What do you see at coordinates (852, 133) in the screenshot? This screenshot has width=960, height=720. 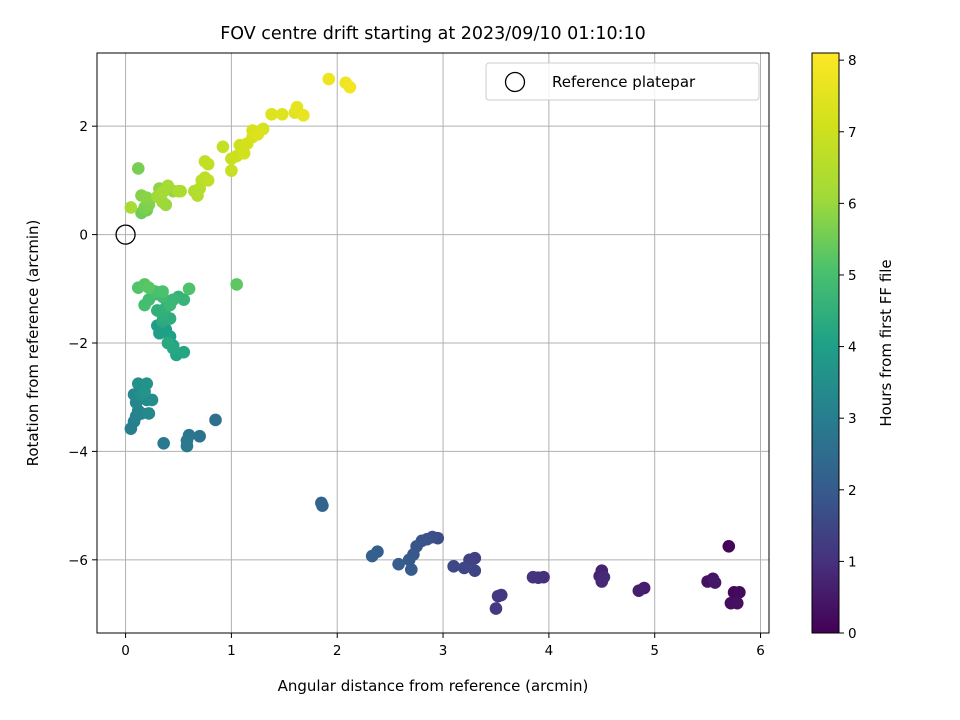 I see `colorbar-tick-label: 7` at bounding box center [852, 133].